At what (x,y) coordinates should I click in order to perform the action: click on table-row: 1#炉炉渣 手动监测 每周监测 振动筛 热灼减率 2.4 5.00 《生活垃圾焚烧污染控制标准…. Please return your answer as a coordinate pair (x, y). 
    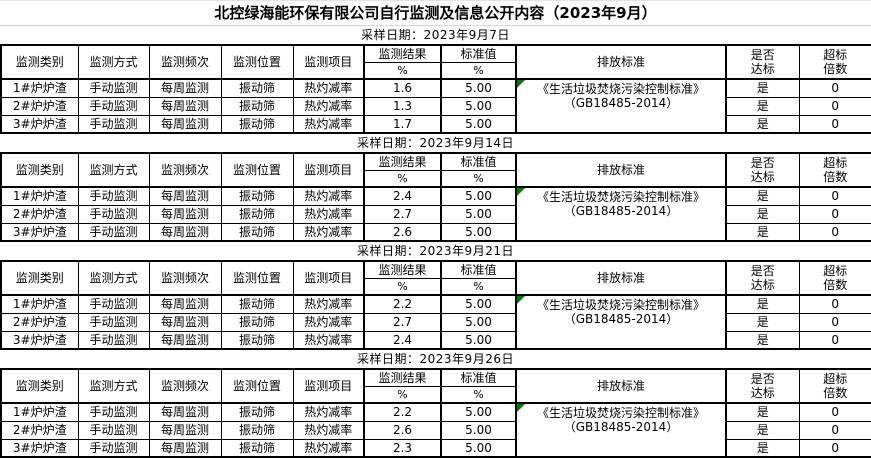
    Looking at the image, I should click on (435, 214).